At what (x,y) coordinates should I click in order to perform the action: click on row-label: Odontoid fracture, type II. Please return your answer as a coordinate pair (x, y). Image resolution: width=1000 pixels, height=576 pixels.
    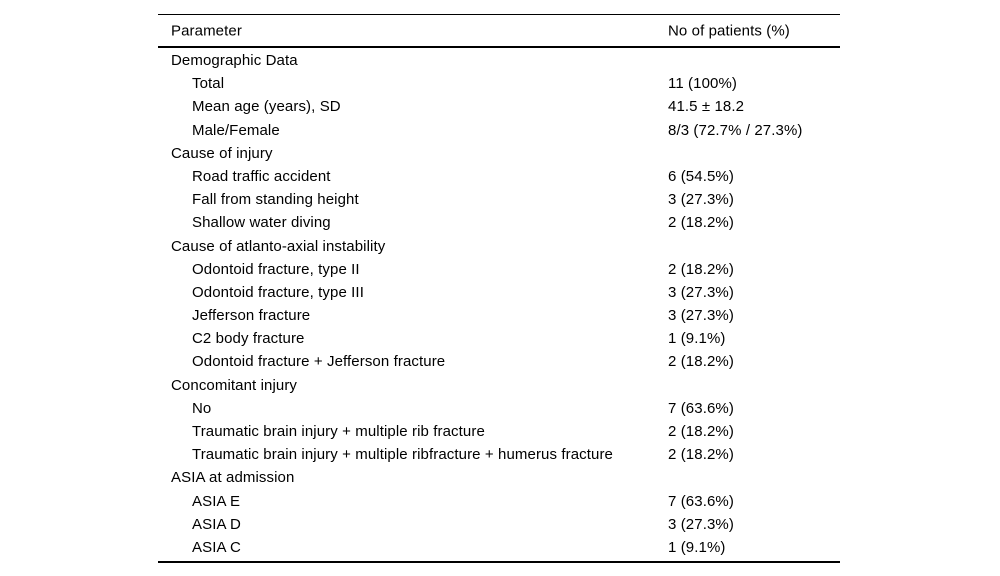
    Looking at the image, I should click on (276, 269).